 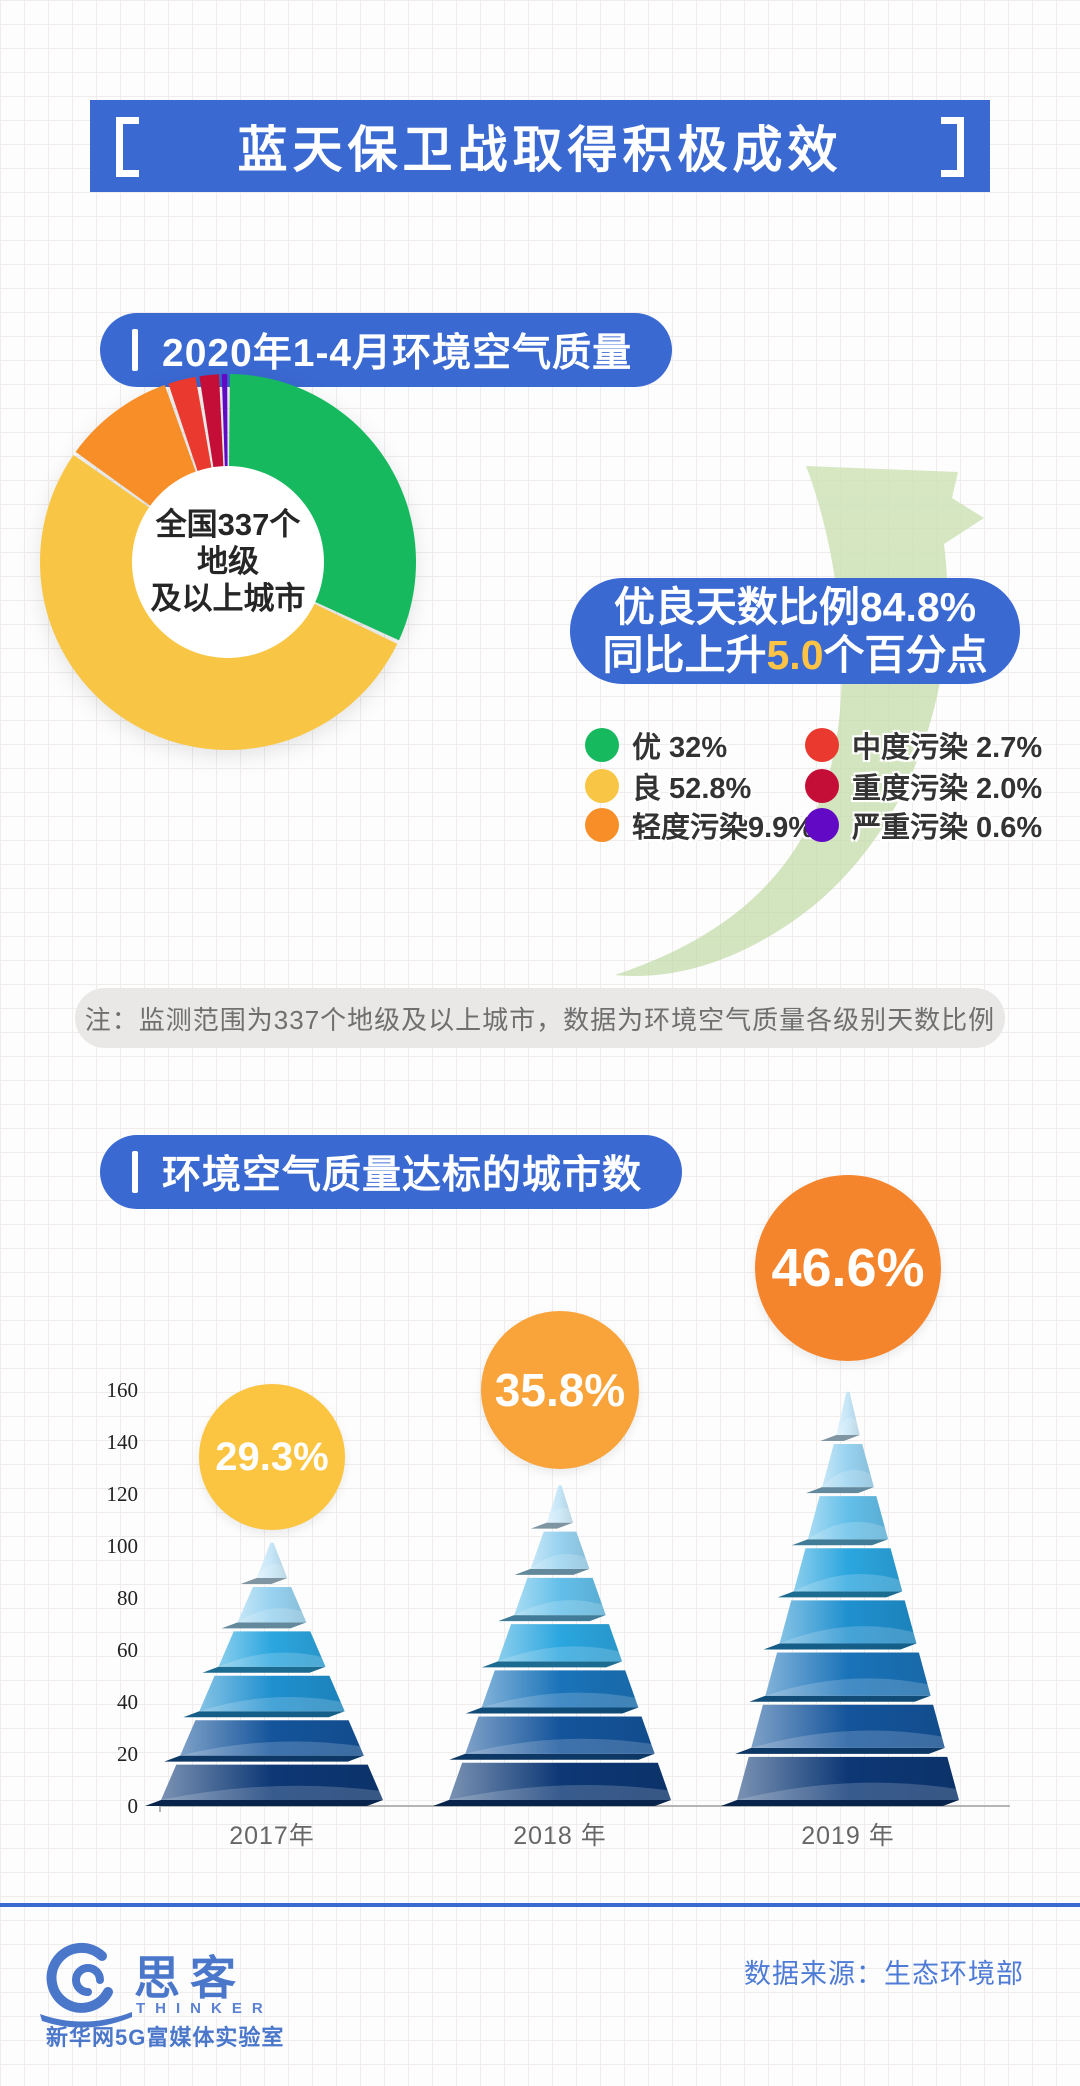 I want to click on y-tick-label: 80, so click(x=127, y=1598).